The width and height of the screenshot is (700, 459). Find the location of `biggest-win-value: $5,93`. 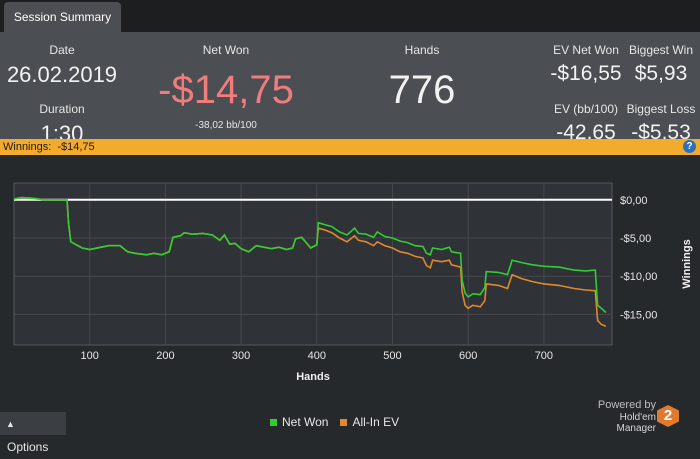

biggest-win-value: $5,93 is located at coordinates (661, 73).